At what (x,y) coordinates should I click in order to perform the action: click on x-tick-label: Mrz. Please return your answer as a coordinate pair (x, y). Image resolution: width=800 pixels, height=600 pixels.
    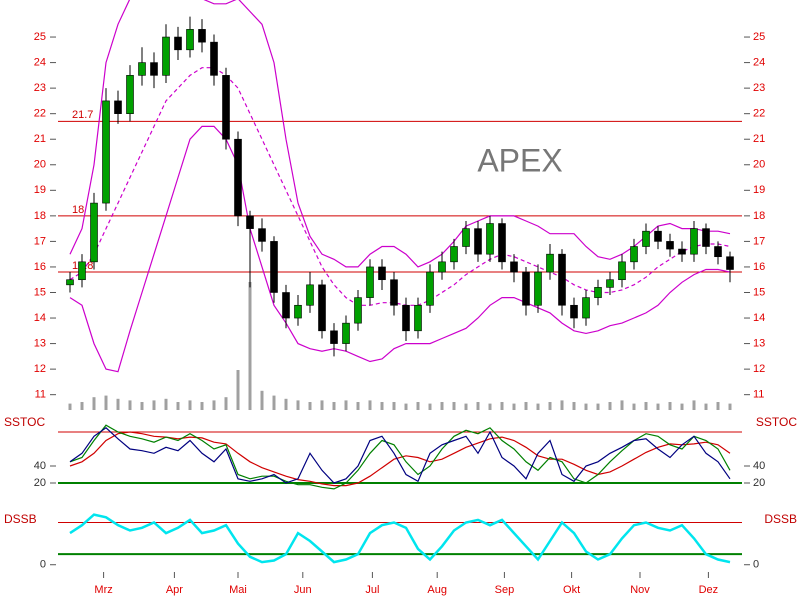
    Looking at the image, I should click on (103, 590).